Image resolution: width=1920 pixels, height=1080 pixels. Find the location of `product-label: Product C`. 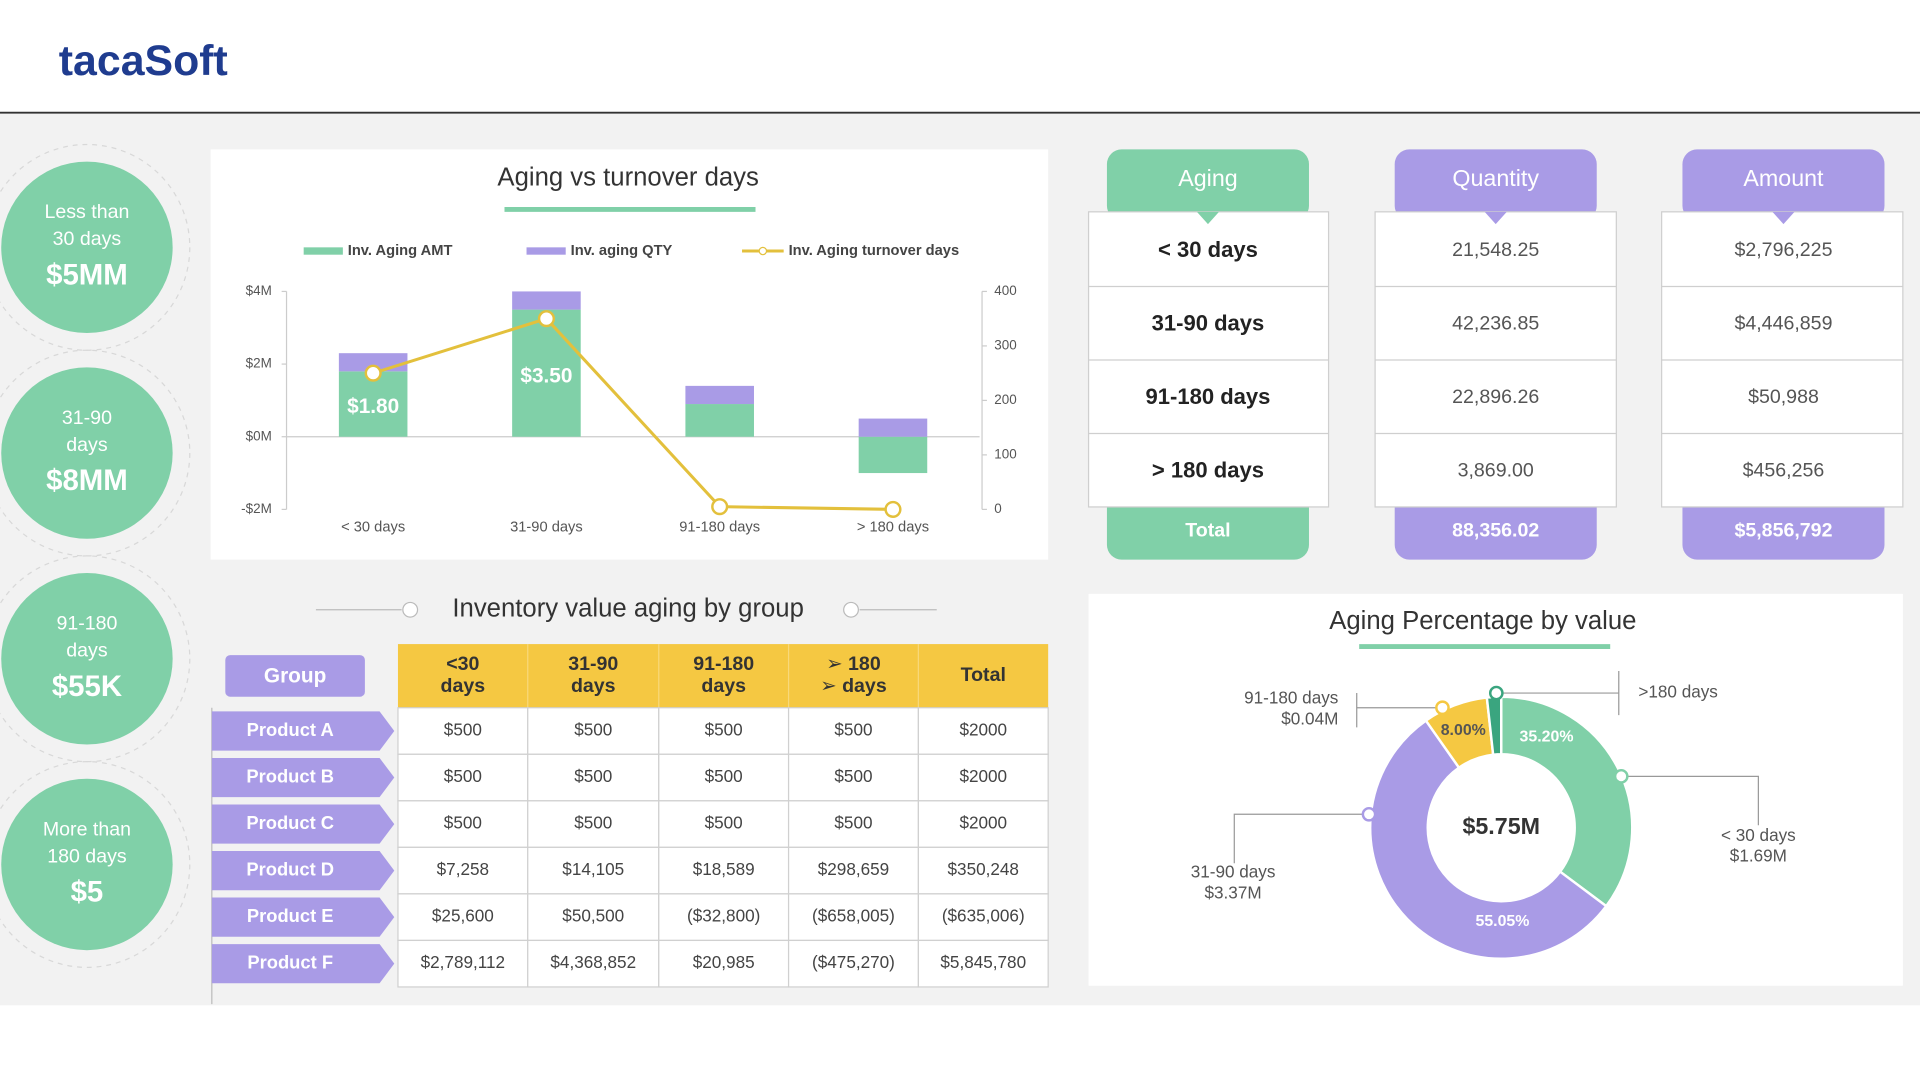

product-label: Product C is located at coordinates (290, 822).